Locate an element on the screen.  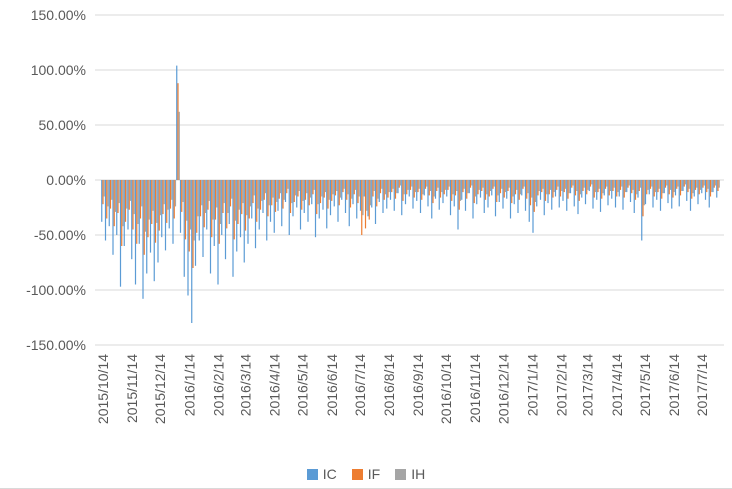
legend-label-ih: IH is located at coordinates (418, 474).